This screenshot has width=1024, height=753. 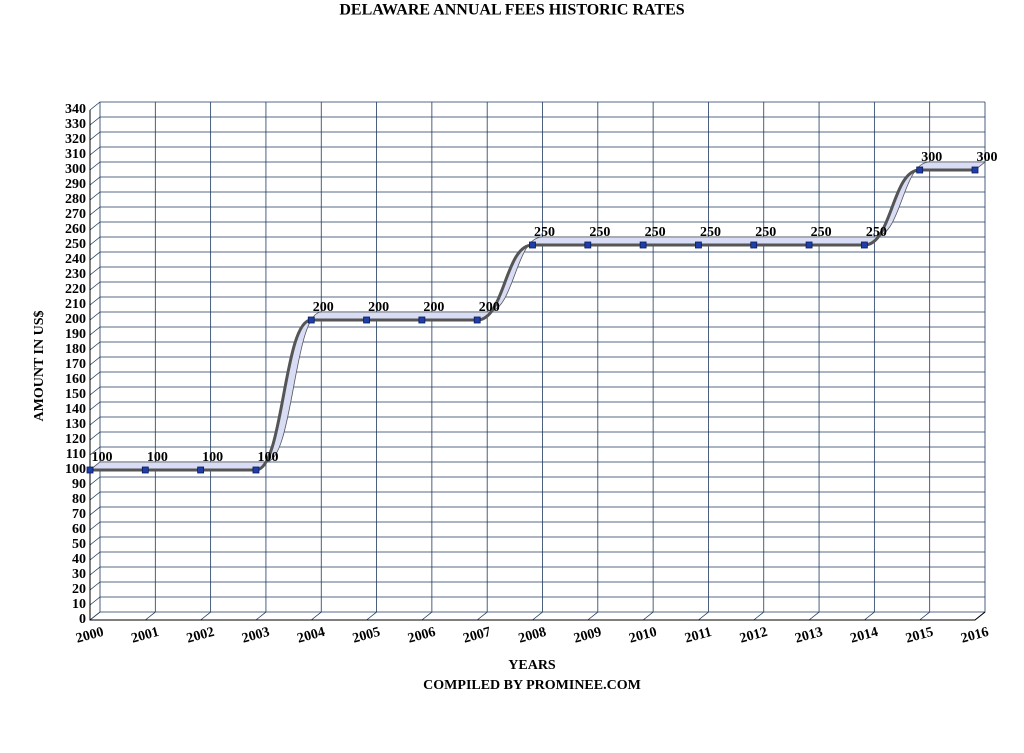 I want to click on y-tick-label: 320, so click(x=75, y=139).